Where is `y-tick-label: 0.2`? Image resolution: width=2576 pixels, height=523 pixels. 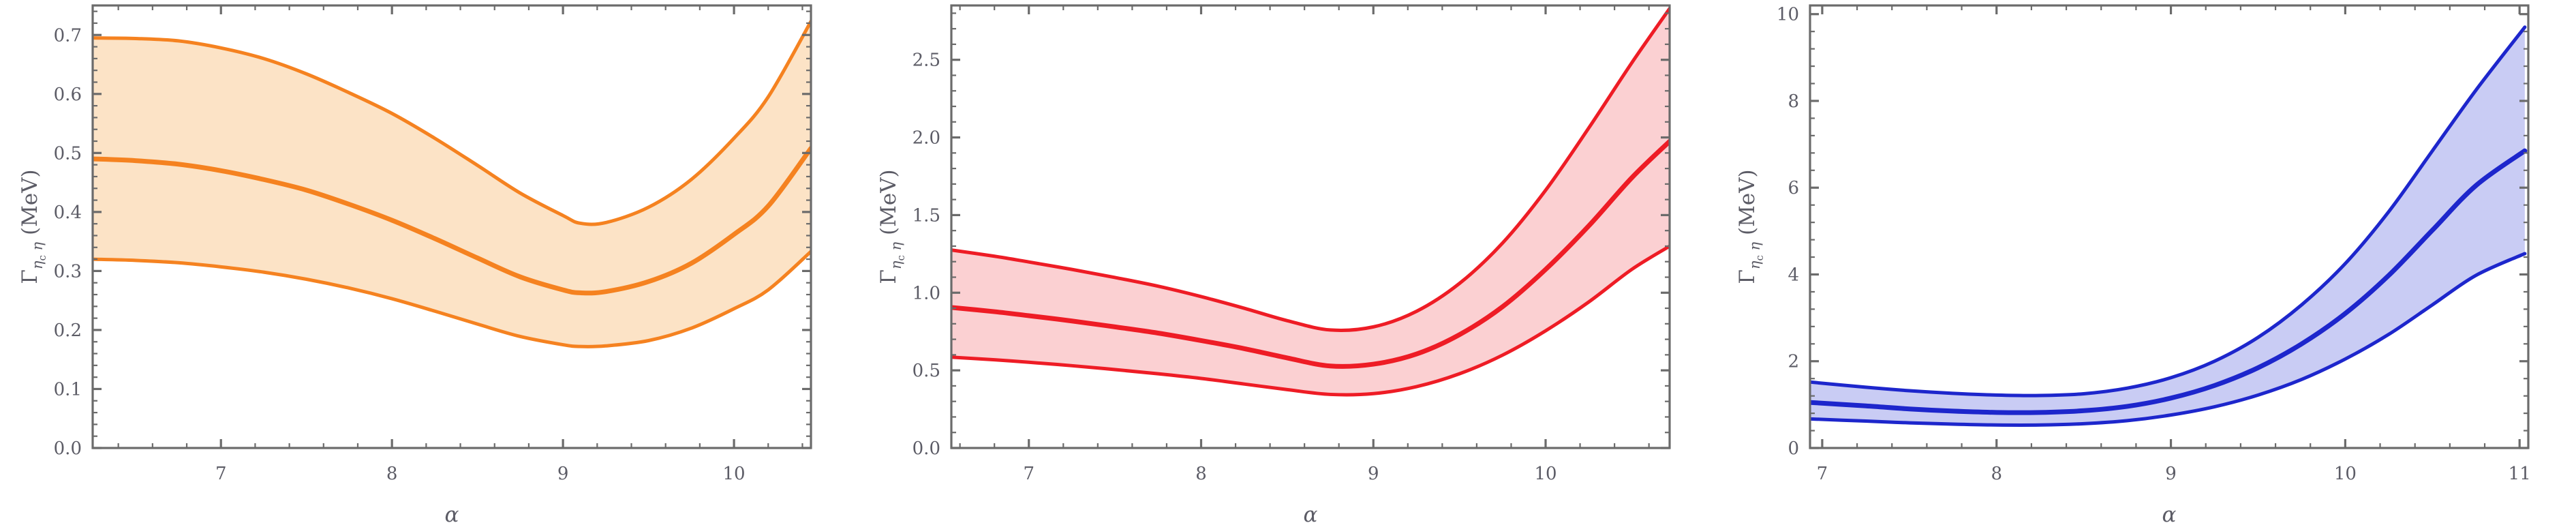 y-tick-label: 0.2 is located at coordinates (68, 331).